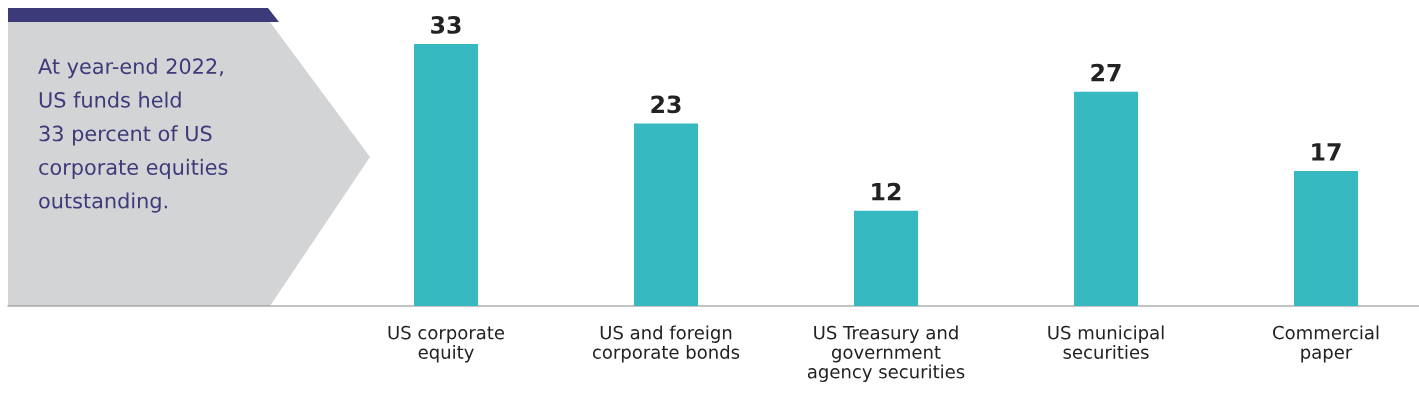 This screenshot has height=400, width=1419. Describe the element at coordinates (886, 191) in the screenshot. I see `data-label: 12` at that location.